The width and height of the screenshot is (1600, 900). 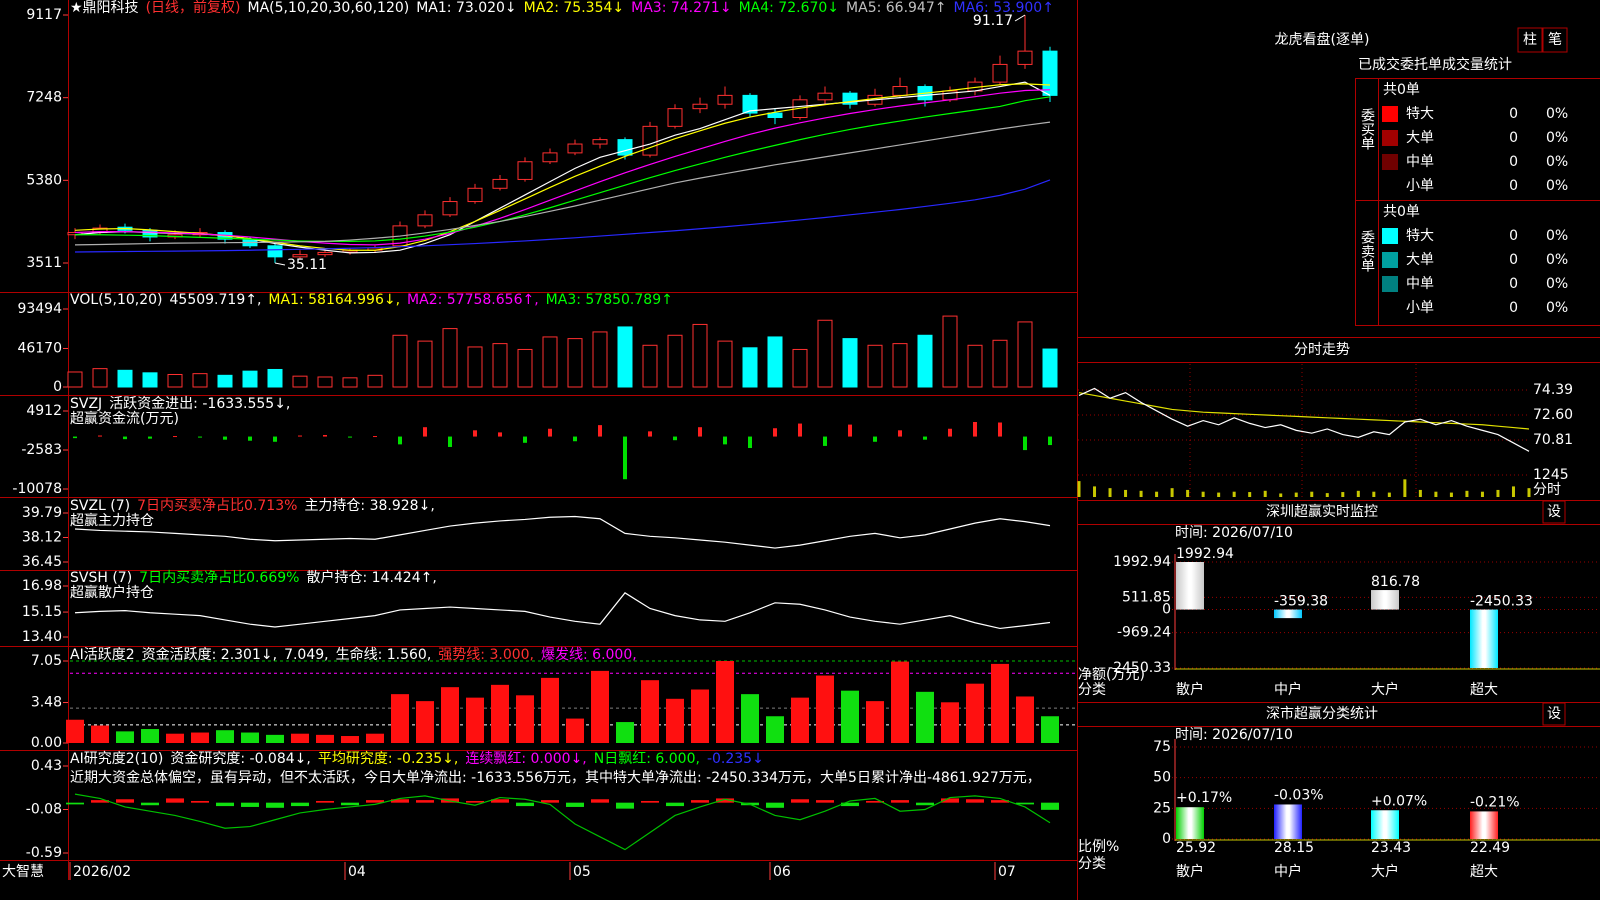 What do you see at coordinates (1390, 284) in the screenshot?
I see `swatch` at bounding box center [1390, 284].